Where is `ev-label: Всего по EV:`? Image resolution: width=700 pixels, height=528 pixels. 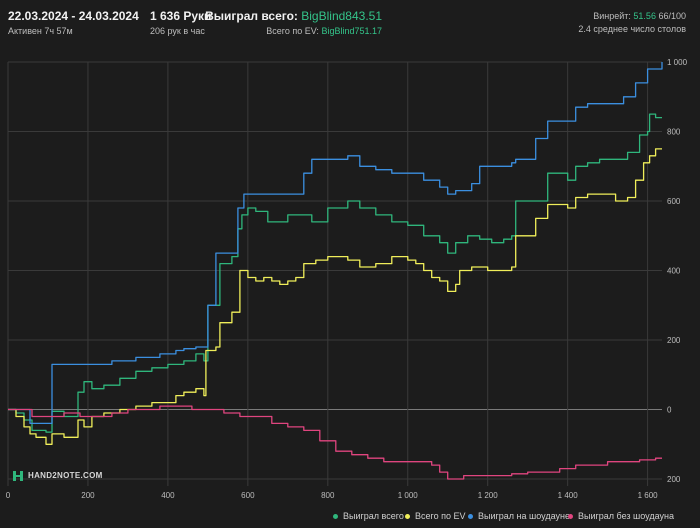
ev-label: Всего по EV: is located at coordinates (292, 31).